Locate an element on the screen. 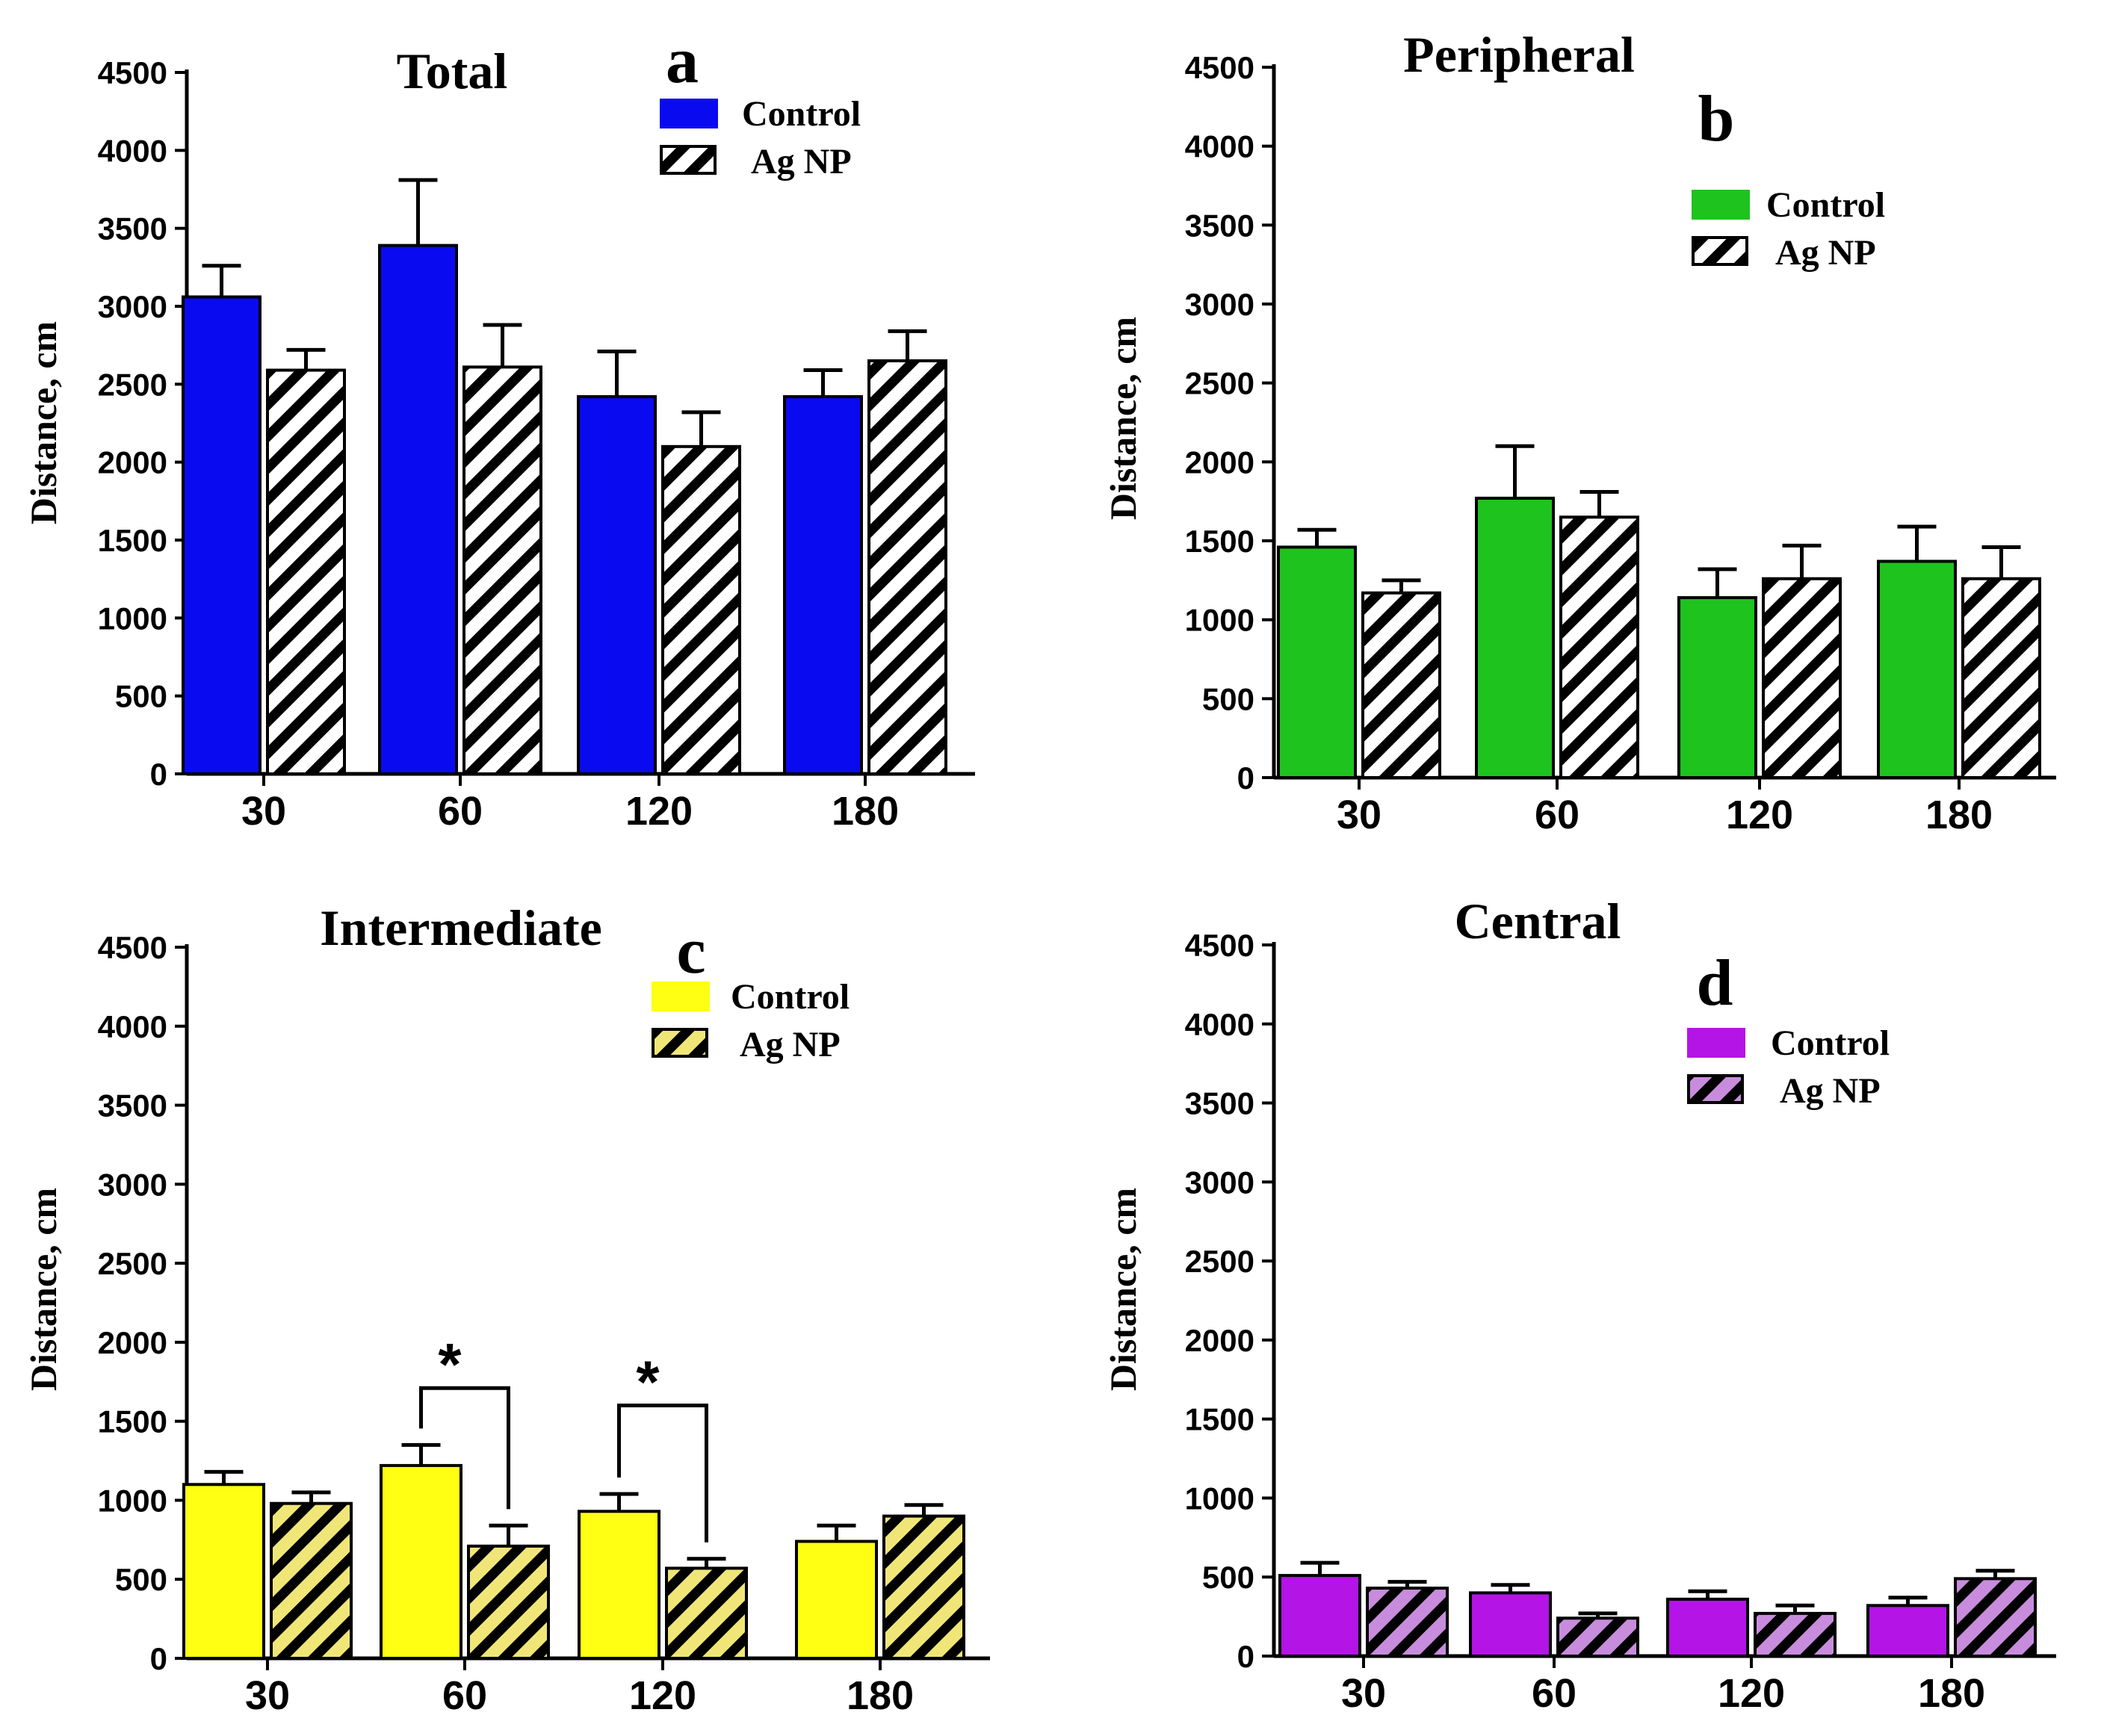  significance-star: * is located at coordinates (648, 1382).